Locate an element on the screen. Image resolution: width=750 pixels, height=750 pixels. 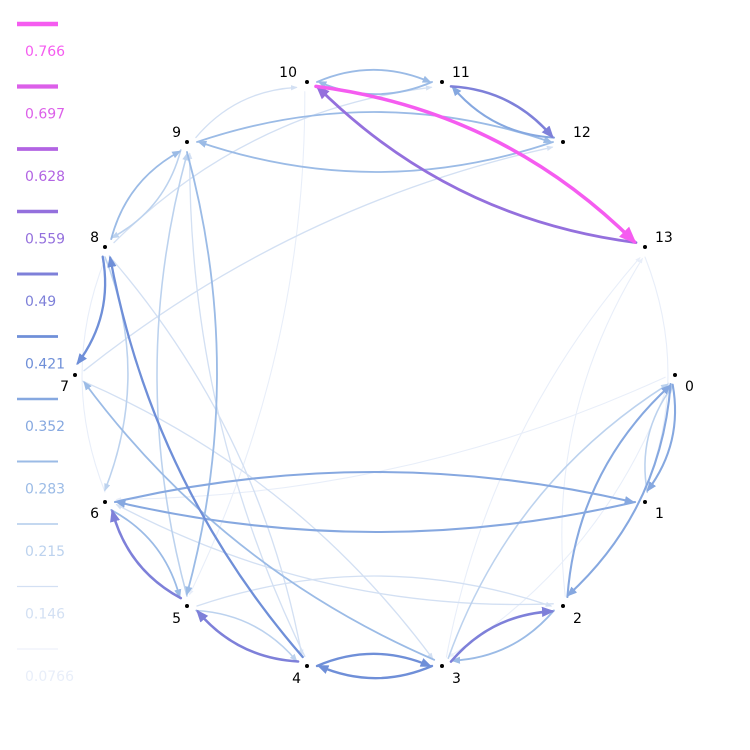
node-7-dot is located at coordinates (75, 375).